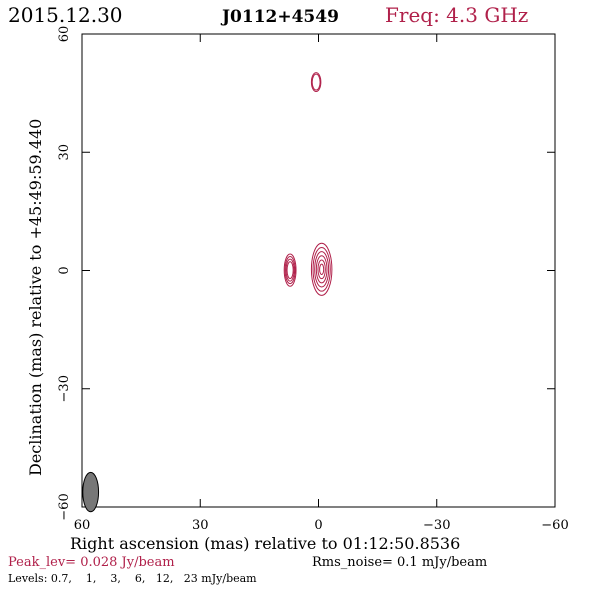 This screenshot has height=590, width=590. I want to click on beam-ellipse, so click(91, 492).